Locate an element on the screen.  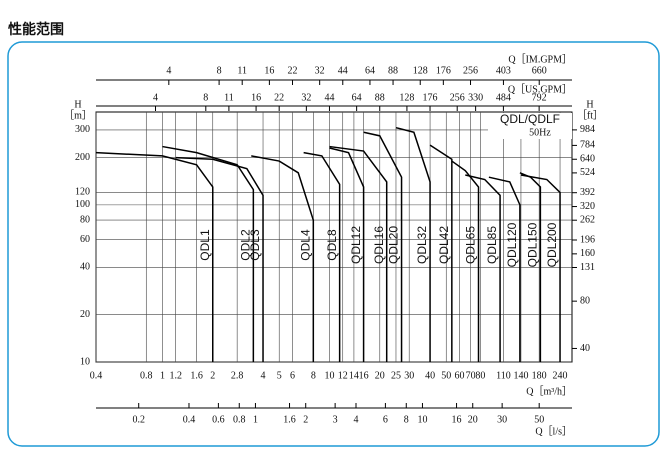
axis-tick-label: 484 is located at coordinates (503, 97).